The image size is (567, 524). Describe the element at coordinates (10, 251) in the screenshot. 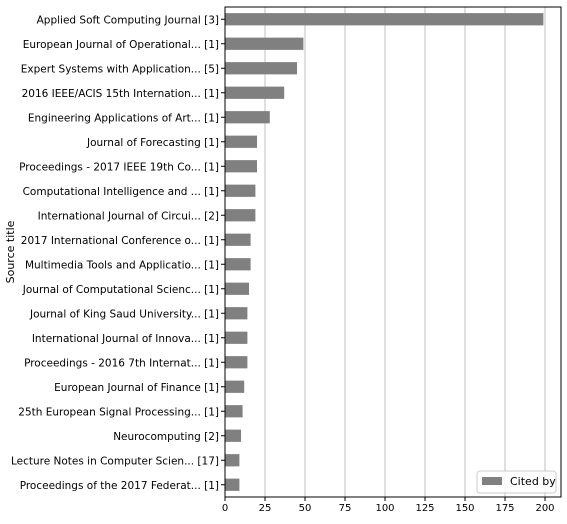

I see `y-axis-label: Source title` at that location.